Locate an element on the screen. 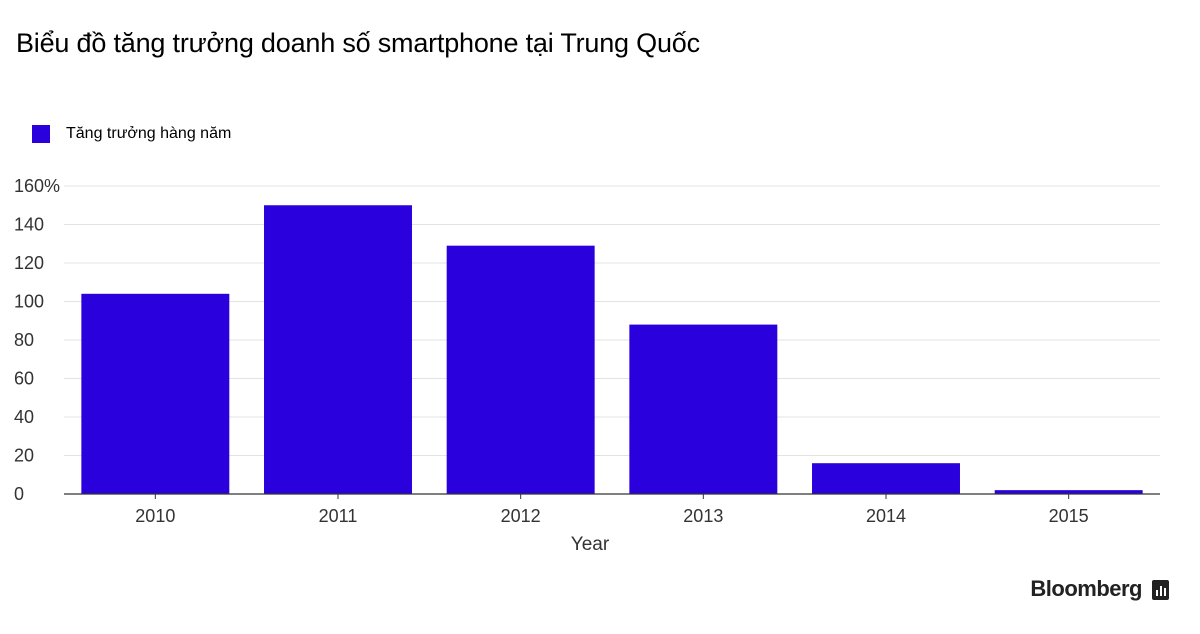 This screenshot has height=634, width=1200. bar-2014 is located at coordinates (886, 478).